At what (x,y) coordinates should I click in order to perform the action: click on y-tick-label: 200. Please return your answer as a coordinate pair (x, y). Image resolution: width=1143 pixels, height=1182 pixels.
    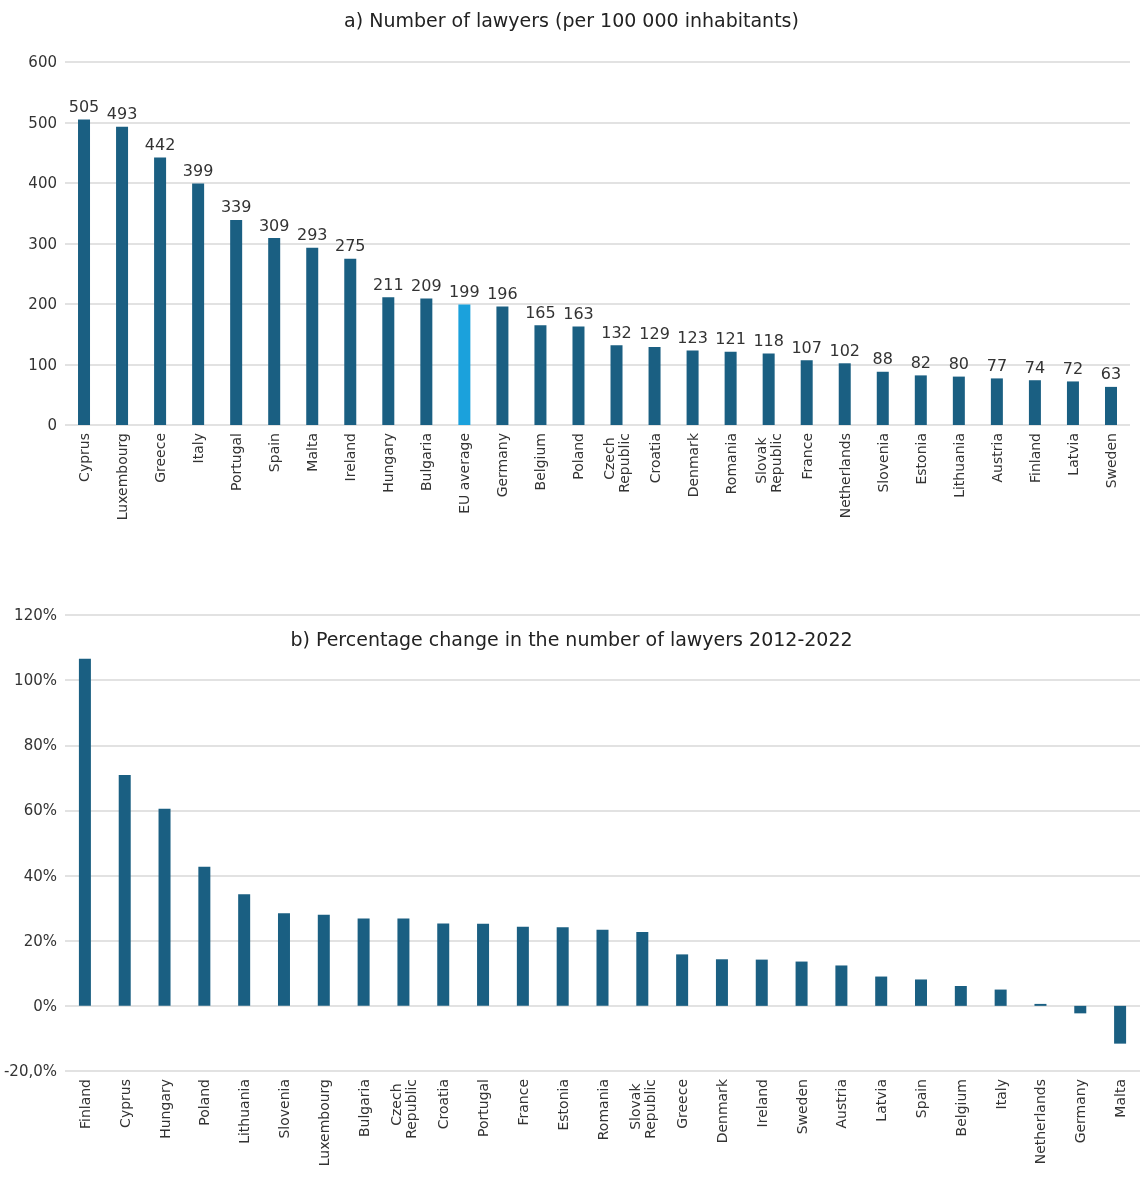
    Looking at the image, I should click on (42, 304).